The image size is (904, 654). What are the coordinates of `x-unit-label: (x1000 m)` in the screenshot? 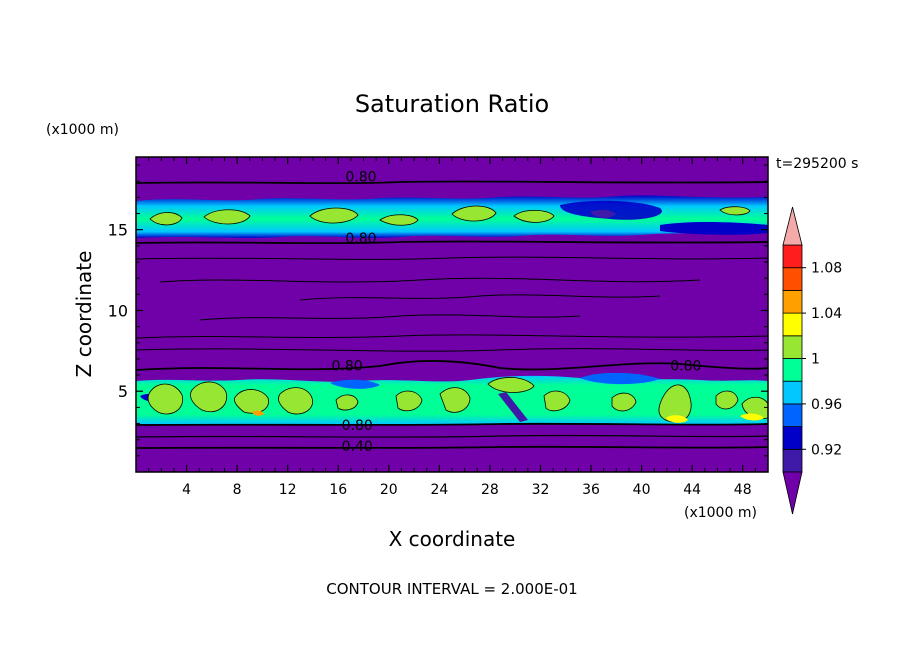 It's located at (720, 513).